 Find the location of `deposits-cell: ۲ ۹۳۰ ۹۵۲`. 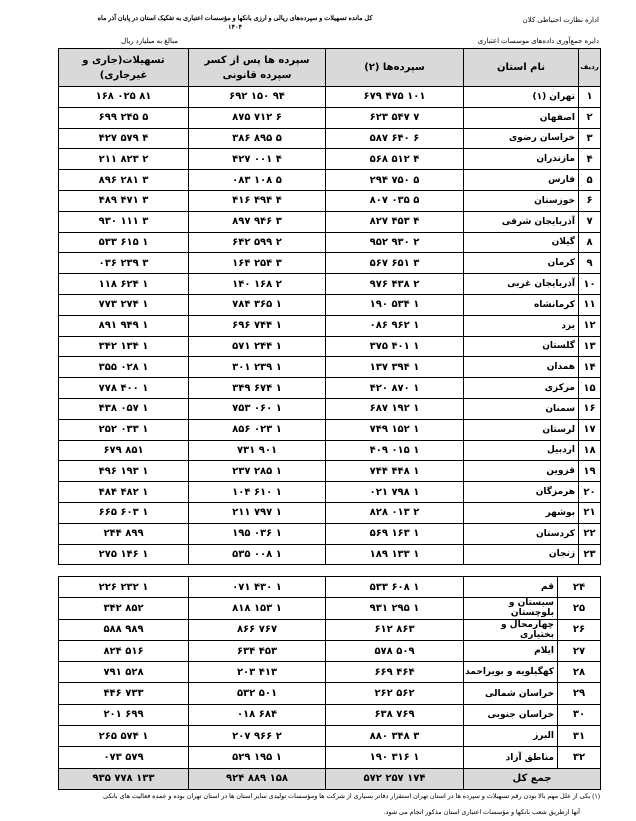

deposits-cell: ۲ ۹۳۰ ۹۵۲ is located at coordinates (394, 242).